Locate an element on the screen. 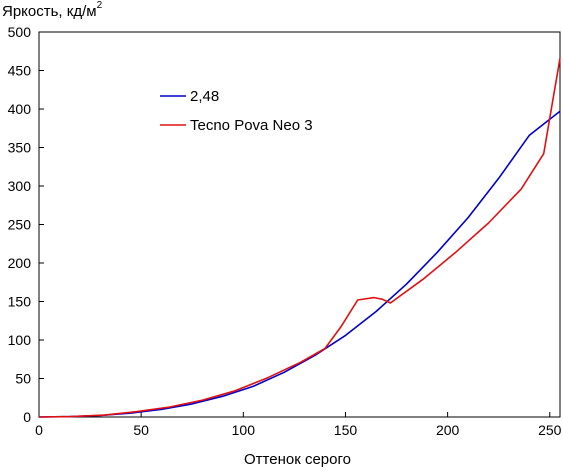 The height and width of the screenshot is (470, 563). y-tick-label: 100 is located at coordinates (20, 340).